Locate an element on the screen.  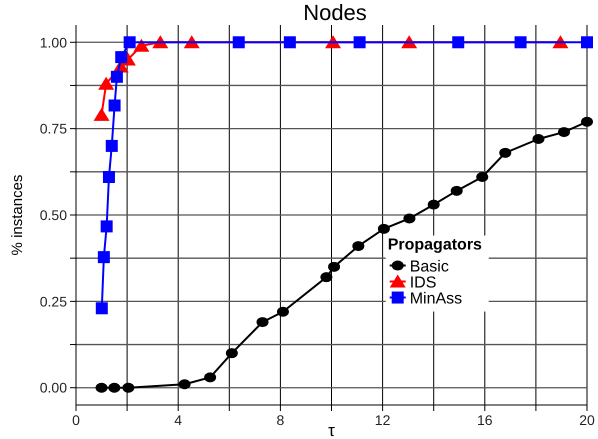
x-tick-label: 8 is located at coordinates (280, 420).